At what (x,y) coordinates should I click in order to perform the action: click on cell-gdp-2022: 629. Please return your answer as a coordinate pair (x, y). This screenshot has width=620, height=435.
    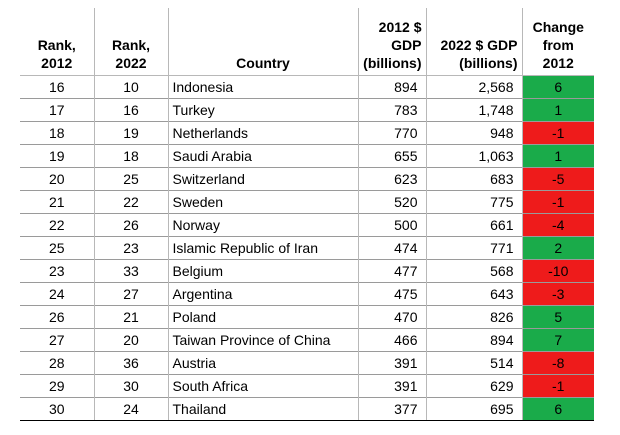
    Looking at the image, I should click on (474, 386).